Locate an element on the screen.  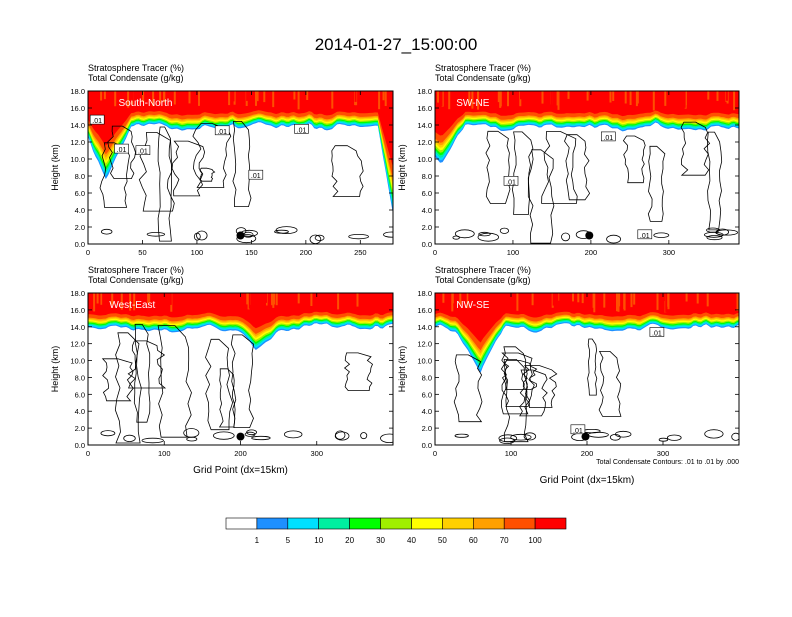
y-tick-label: 14.0 is located at coordinates (77, 125).